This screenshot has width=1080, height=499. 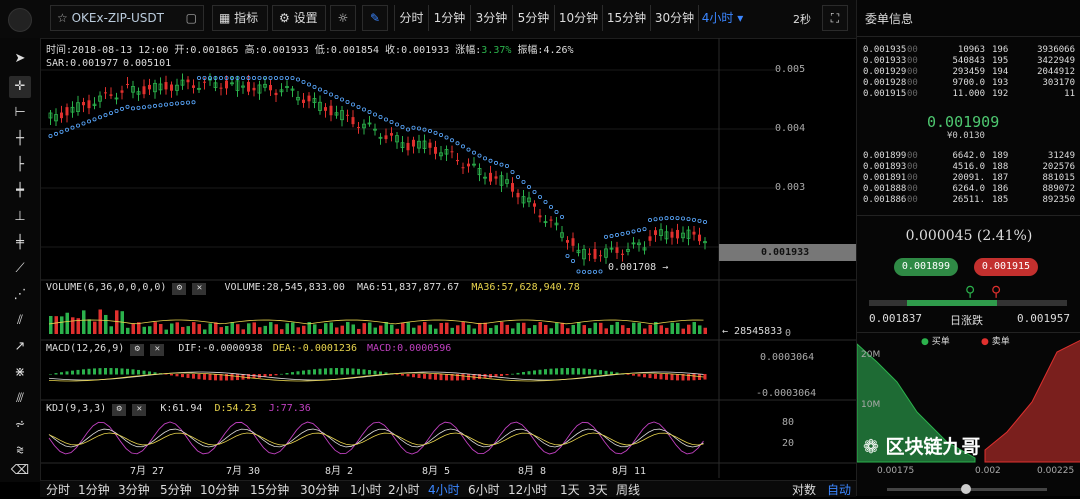 I want to click on price-line-icon: ⊥, so click(x=20, y=216).